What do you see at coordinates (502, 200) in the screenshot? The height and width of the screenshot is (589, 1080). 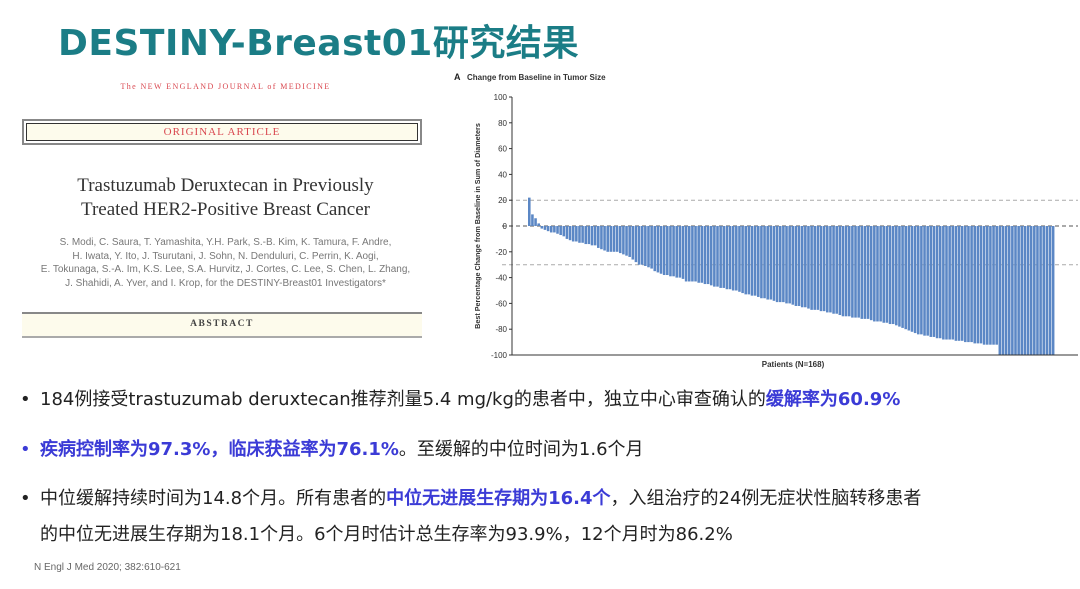 I see `y-tick-label: 20` at bounding box center [502, 200].